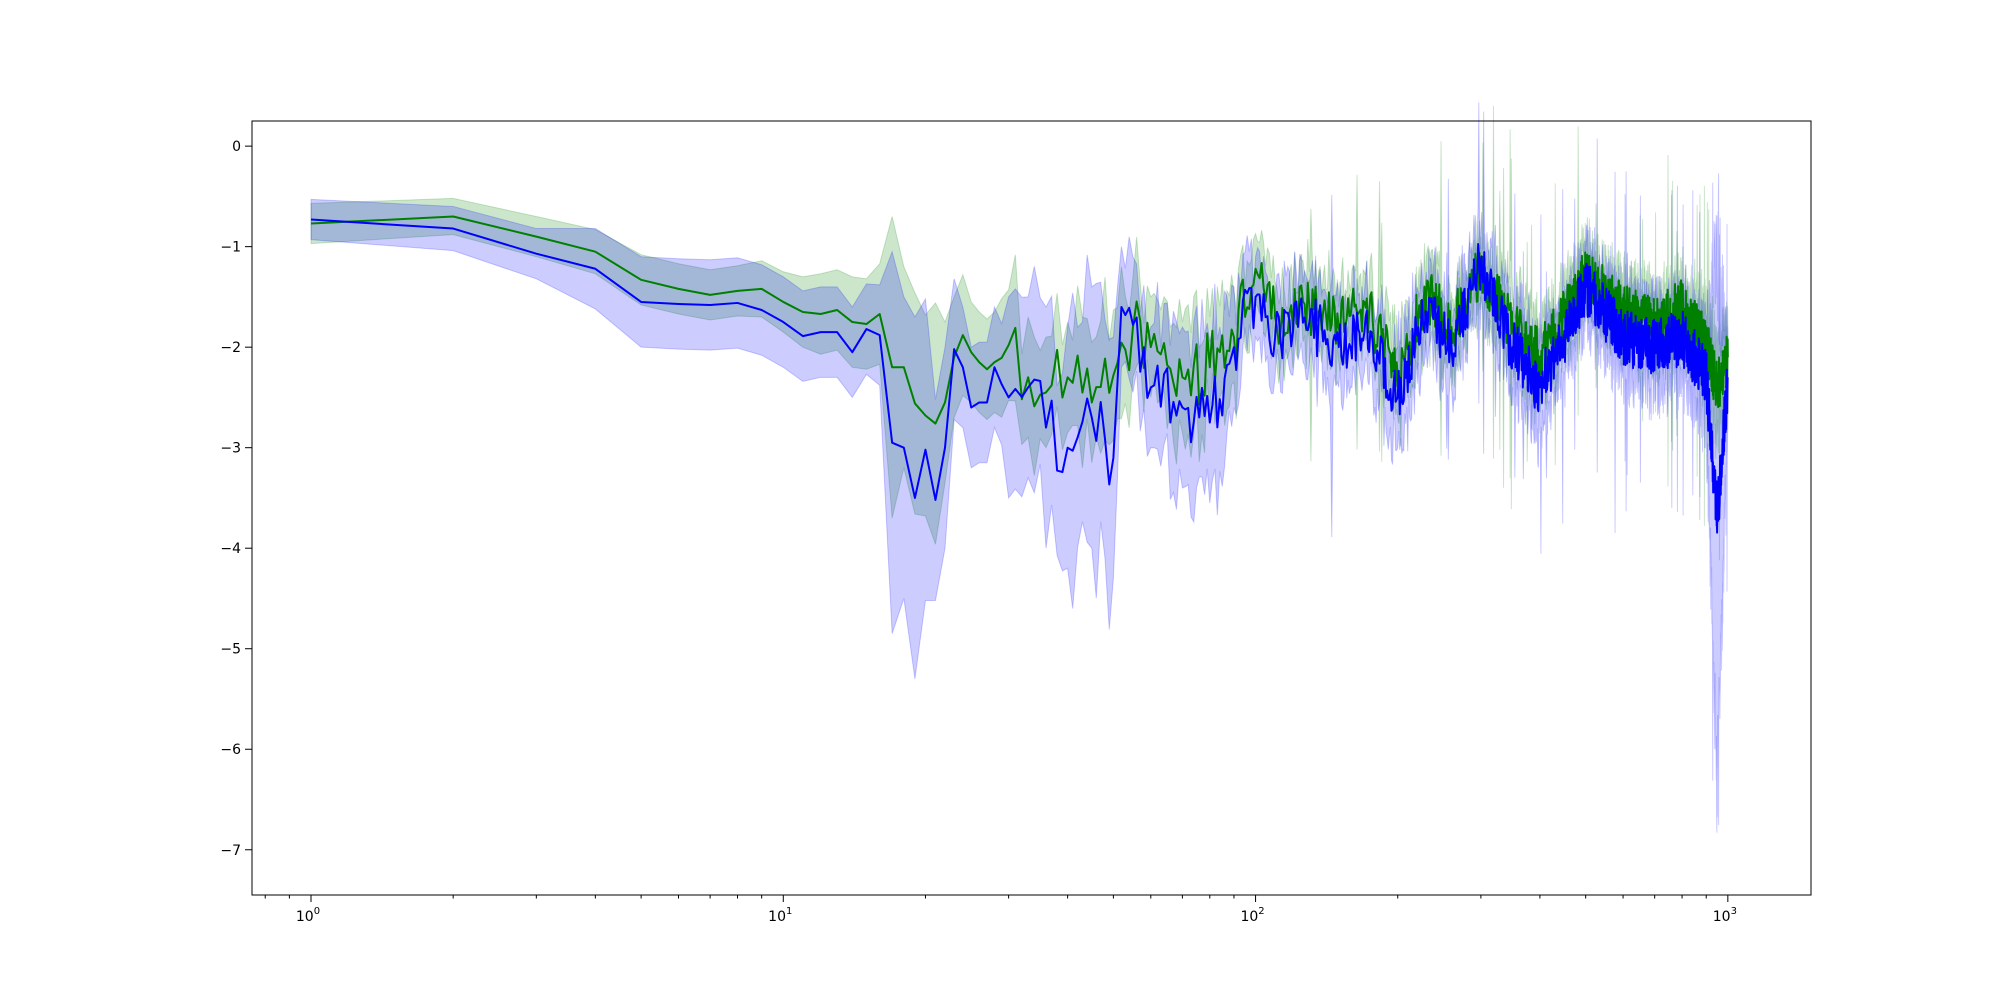  I want to click on y-tick-label: −3, so click(230, 449).